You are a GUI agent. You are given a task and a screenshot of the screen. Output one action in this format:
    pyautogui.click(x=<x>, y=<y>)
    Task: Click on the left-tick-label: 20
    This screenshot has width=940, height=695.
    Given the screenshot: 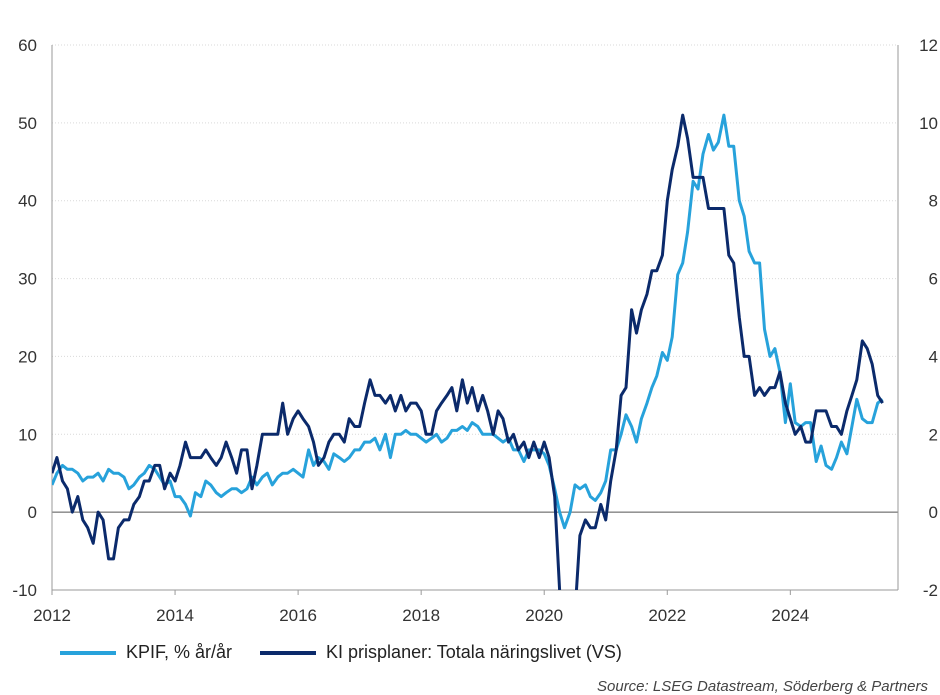 What is the action you would take?
    pyautogui.click(x=27, y=356)
    